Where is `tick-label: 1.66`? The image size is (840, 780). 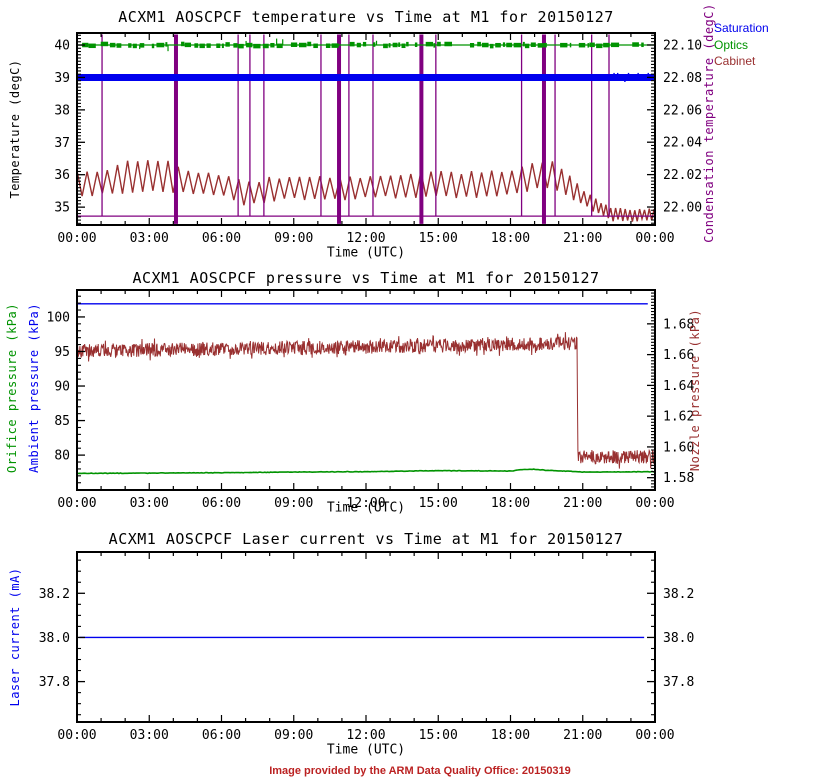
tick-label: 1.66 is located at coordinates (678, 355).